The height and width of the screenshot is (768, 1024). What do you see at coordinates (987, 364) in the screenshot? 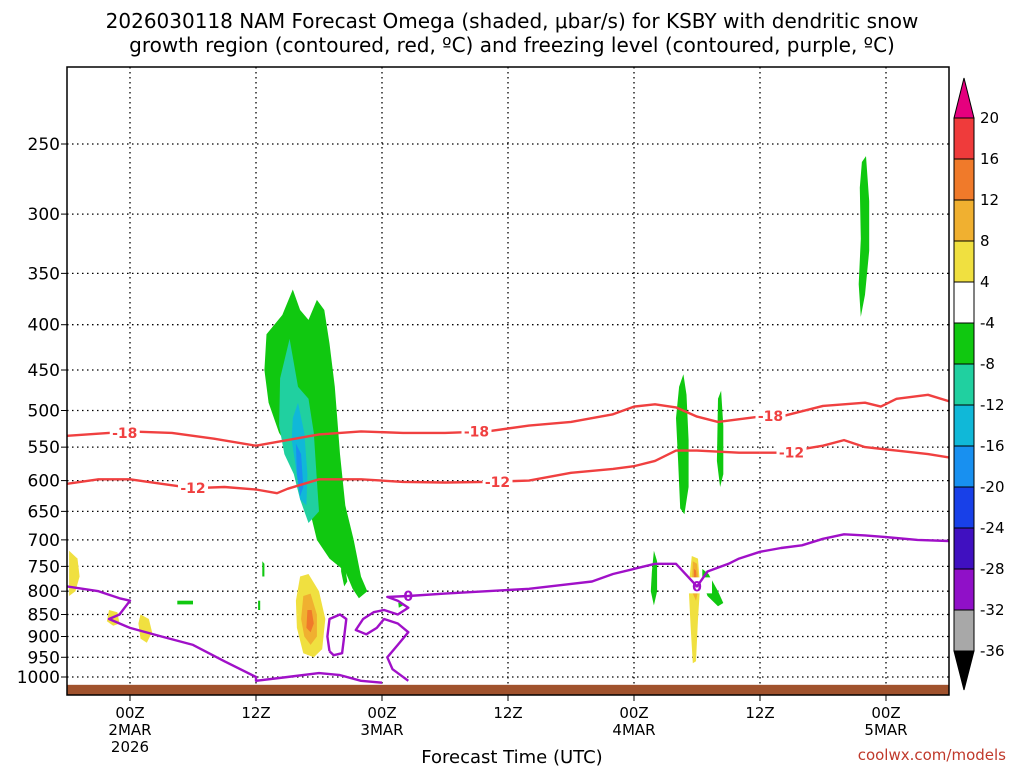
I see `colorbar-label: -8` at bounding box center [987, 364].